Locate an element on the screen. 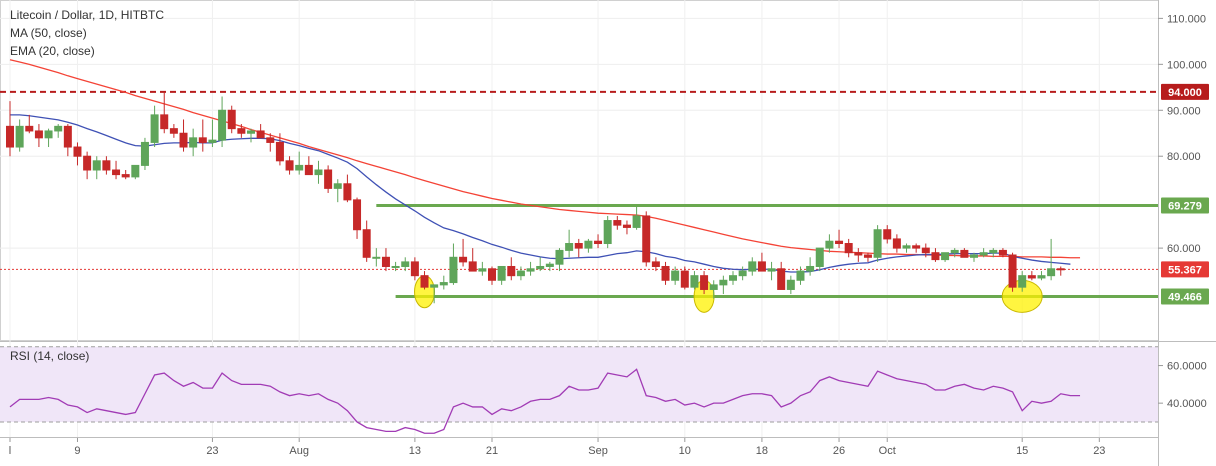 The height and width of the screenshot is (466, 1216). time-tick-label: 23 is located at coordinates (1099, 451).